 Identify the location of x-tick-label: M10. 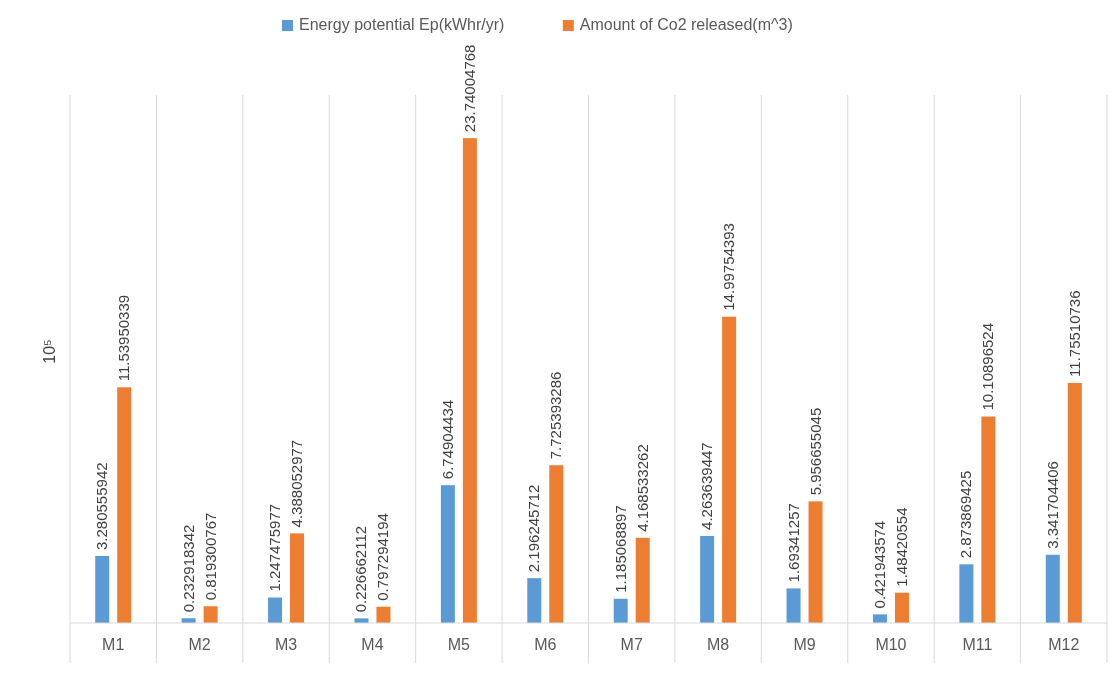
(891, 644).